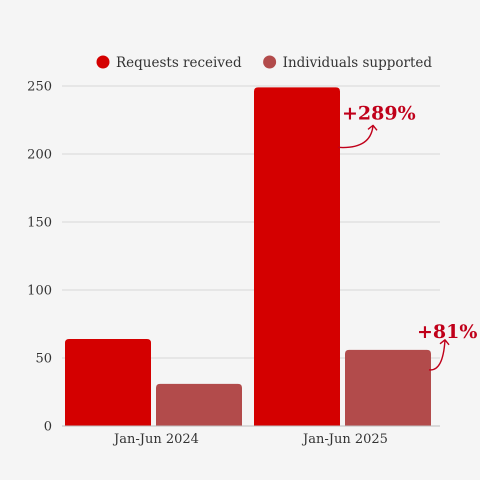 The height and width of the screenshot is (480, 480). Describe the element at coordinates (447, 332) in the screenshot. I see `annotation-label: +81%` at that location.